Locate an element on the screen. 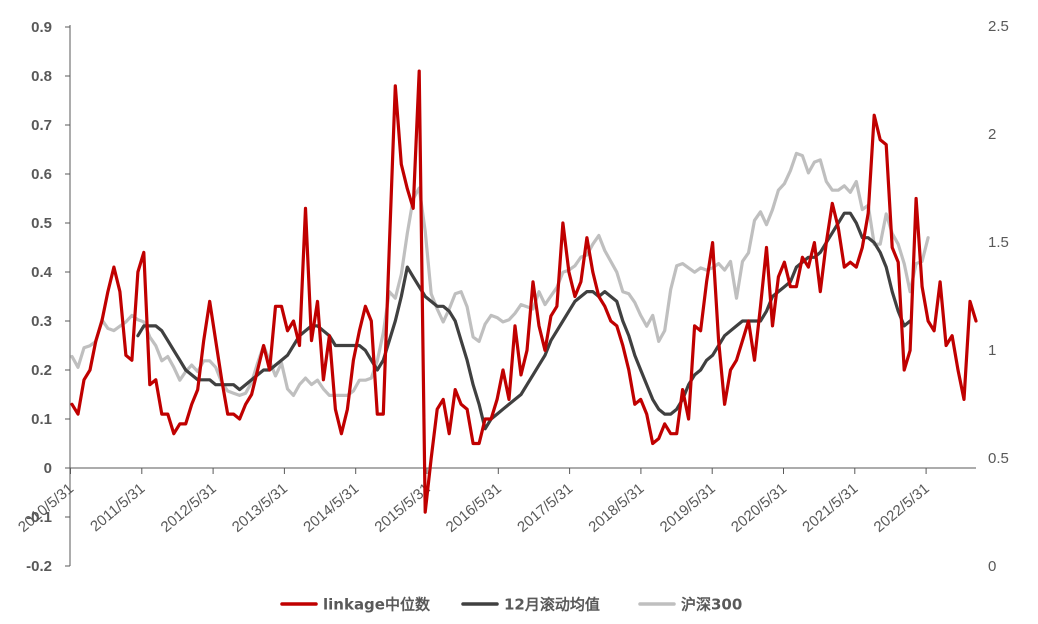 Image resolution: width=1038 pixels, height=624 pixels. right-y-tick-label: 1 is located at coordinates (992, 350).